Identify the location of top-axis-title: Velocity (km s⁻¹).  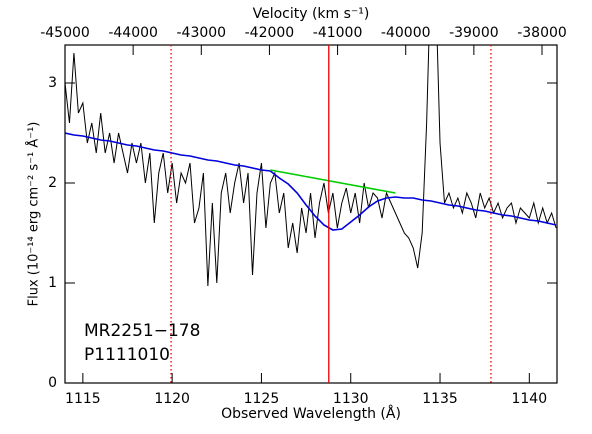
(311, 14).